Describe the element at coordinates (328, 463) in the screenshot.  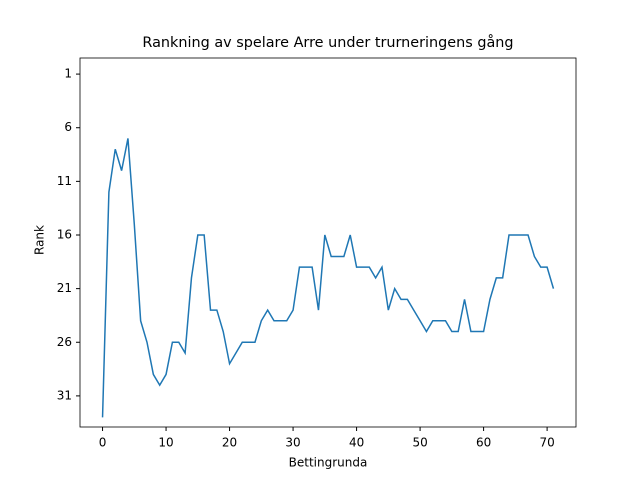
I see `x-axis-label: Bettingrunda` at that location.